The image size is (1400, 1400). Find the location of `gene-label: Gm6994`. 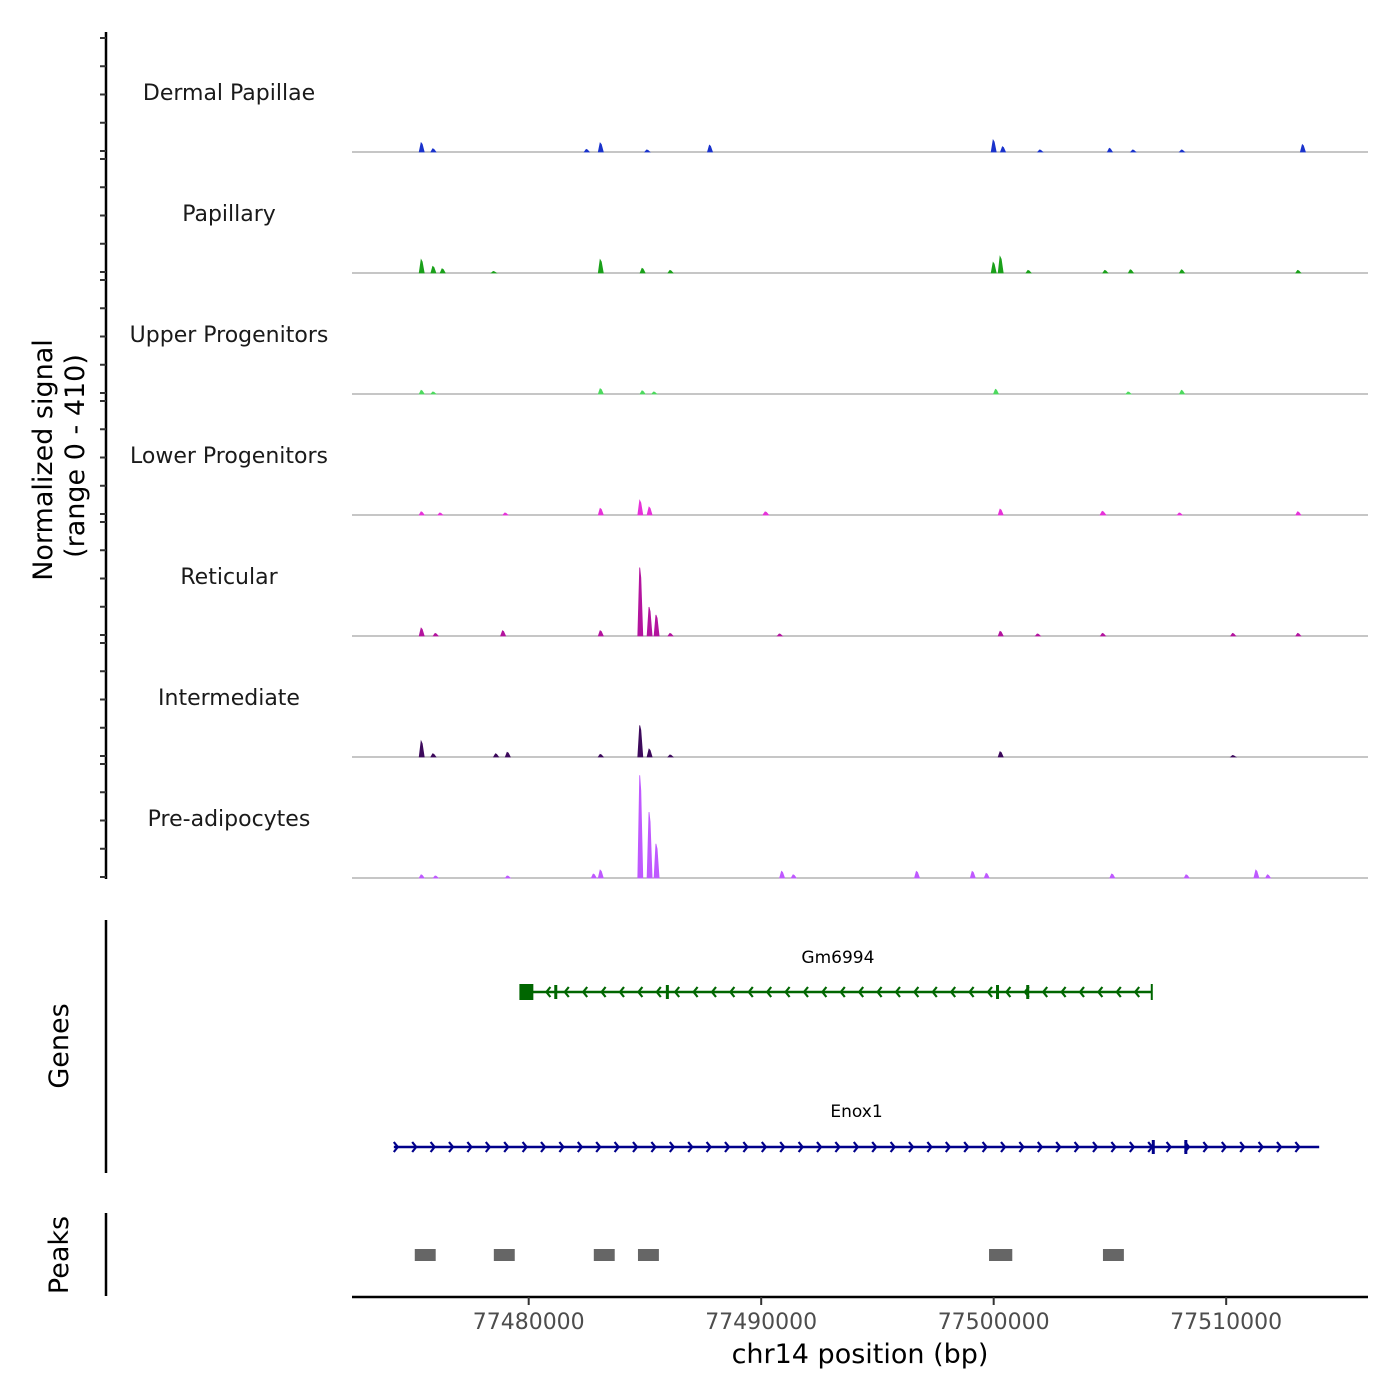

gene-label: Gm6994 is located at coordinates (837, 958).